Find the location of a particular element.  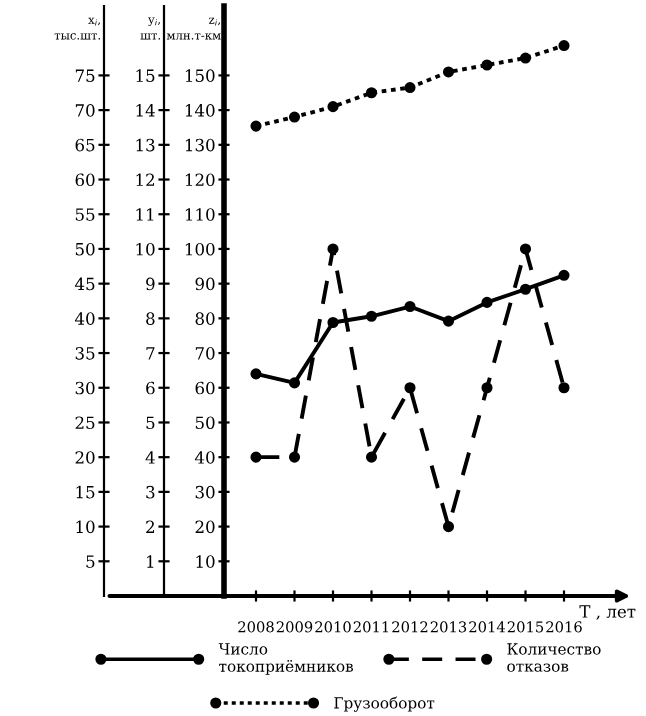

y2-tick-label: 15 is located at coordinates (145, 75).